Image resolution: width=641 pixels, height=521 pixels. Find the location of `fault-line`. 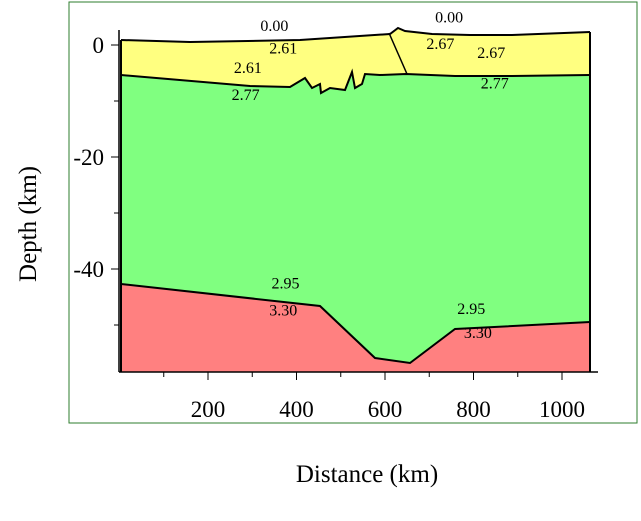

fault-line is located at coordinates (398, 53).